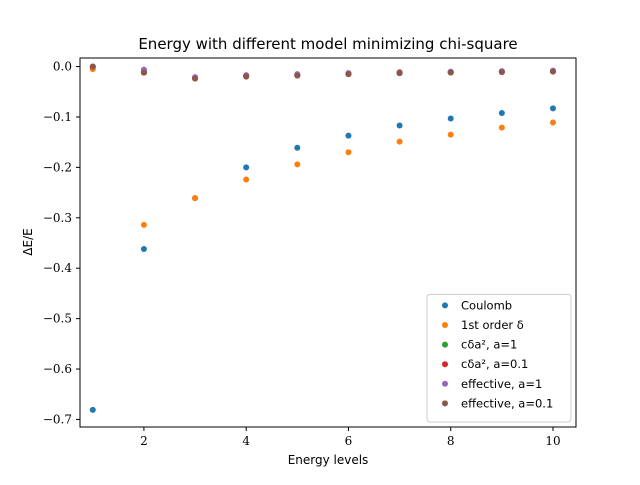 The image size is (640, 485). I want to click on legend-label: effective, a=1, so click(501, 384).